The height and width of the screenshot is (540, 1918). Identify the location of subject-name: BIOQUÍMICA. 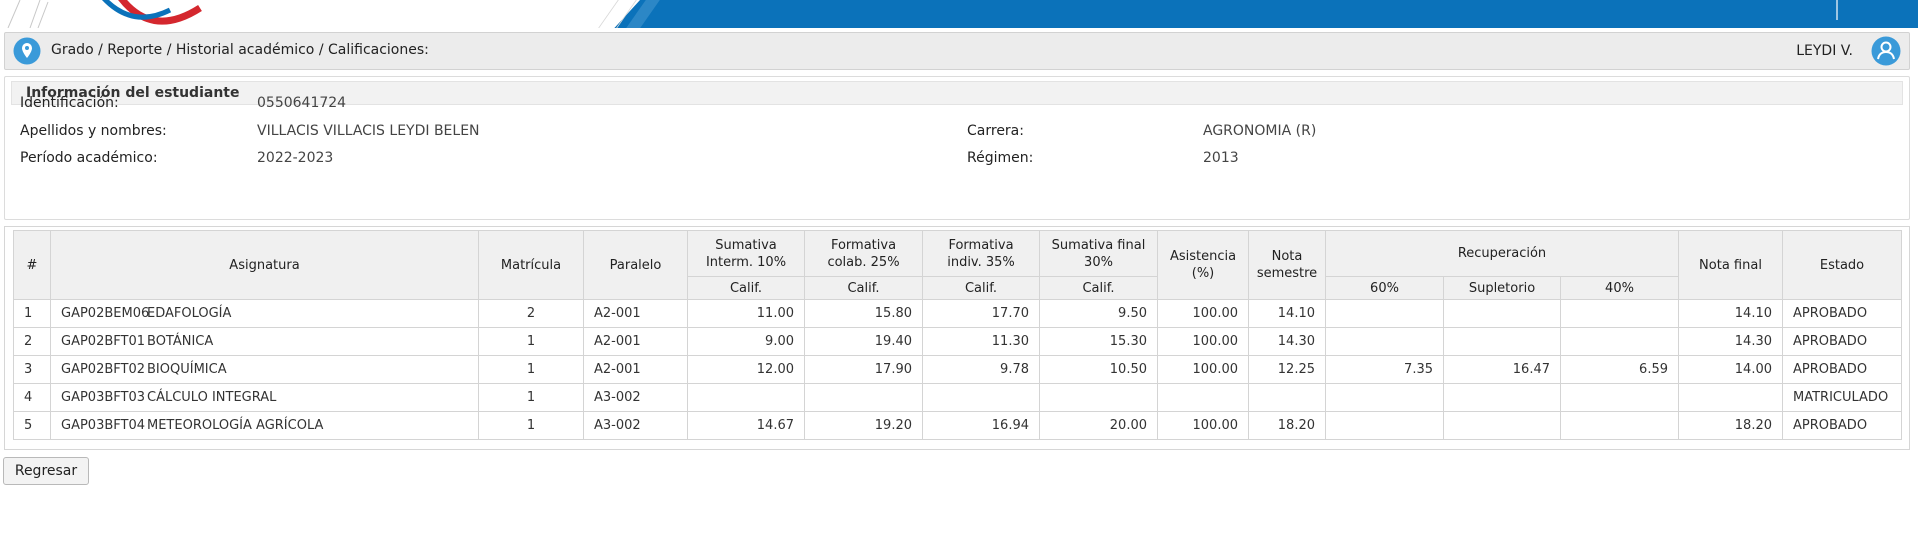
(187, 369).